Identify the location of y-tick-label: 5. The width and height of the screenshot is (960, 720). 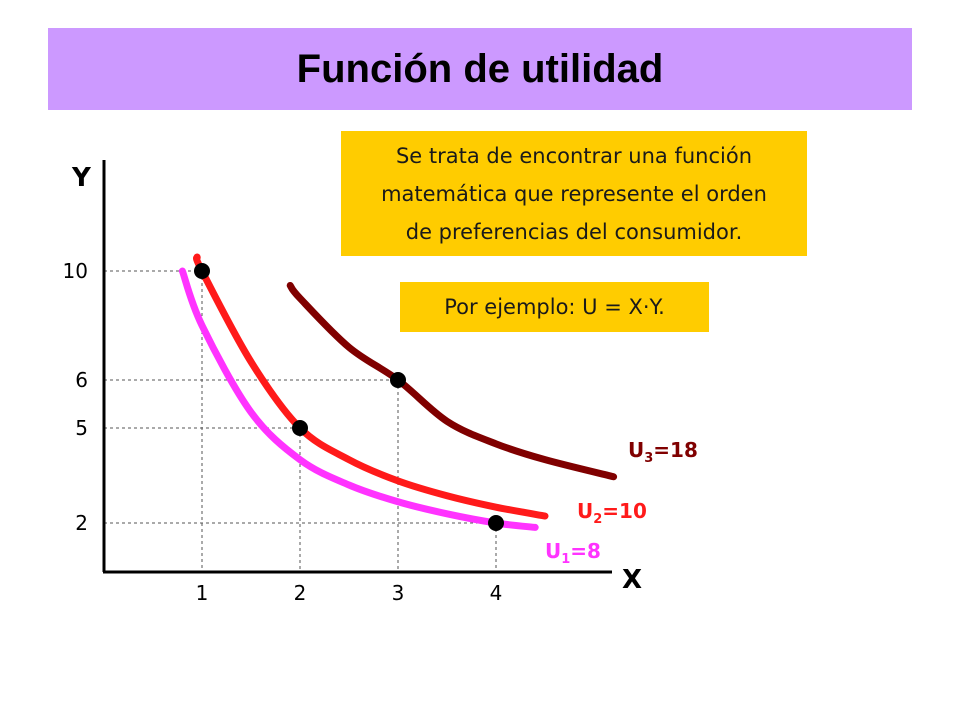
(81, 428).